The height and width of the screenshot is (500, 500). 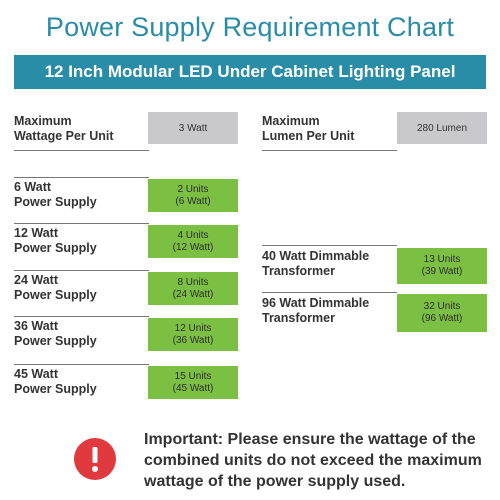 What do you see at coordinates (250, 27) in the screenshot?
I see `chart-title: Power Supply Requirement Chart` at bounding box center [250, 27].